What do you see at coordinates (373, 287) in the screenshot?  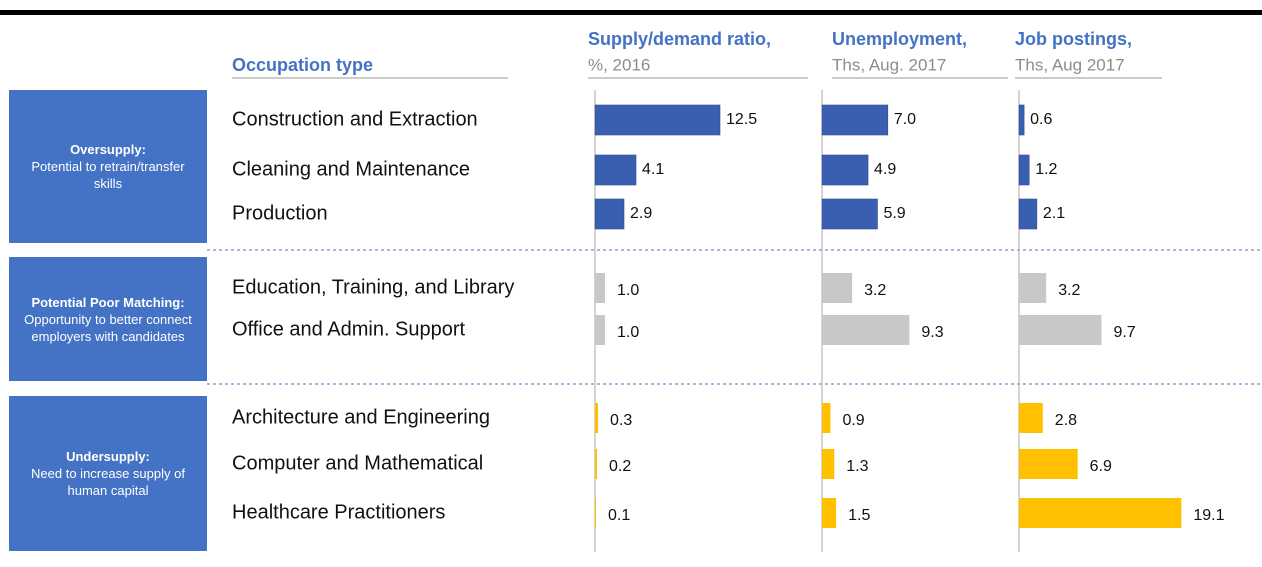 I see `row-label: Education, Training, and Library` at bounding box center [373, 287].